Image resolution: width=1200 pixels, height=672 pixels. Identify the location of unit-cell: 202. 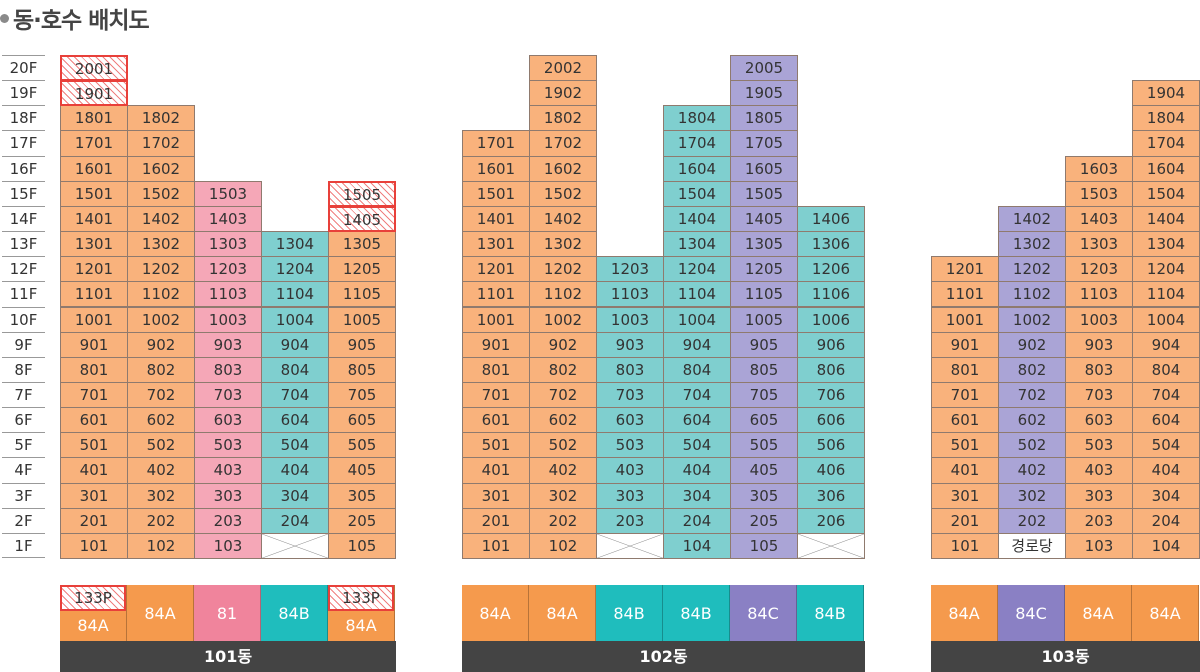
(1032, 520).